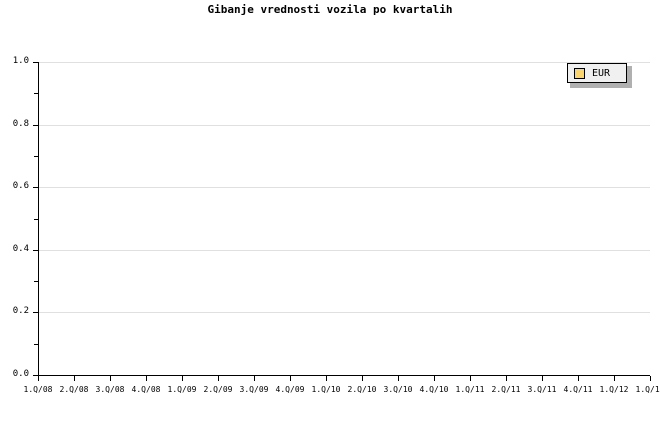 The image size is (660, 440). Describe the element at coordinates (20, 61) in the screenshot. I see `y-axis-label: 1.0` at that location.